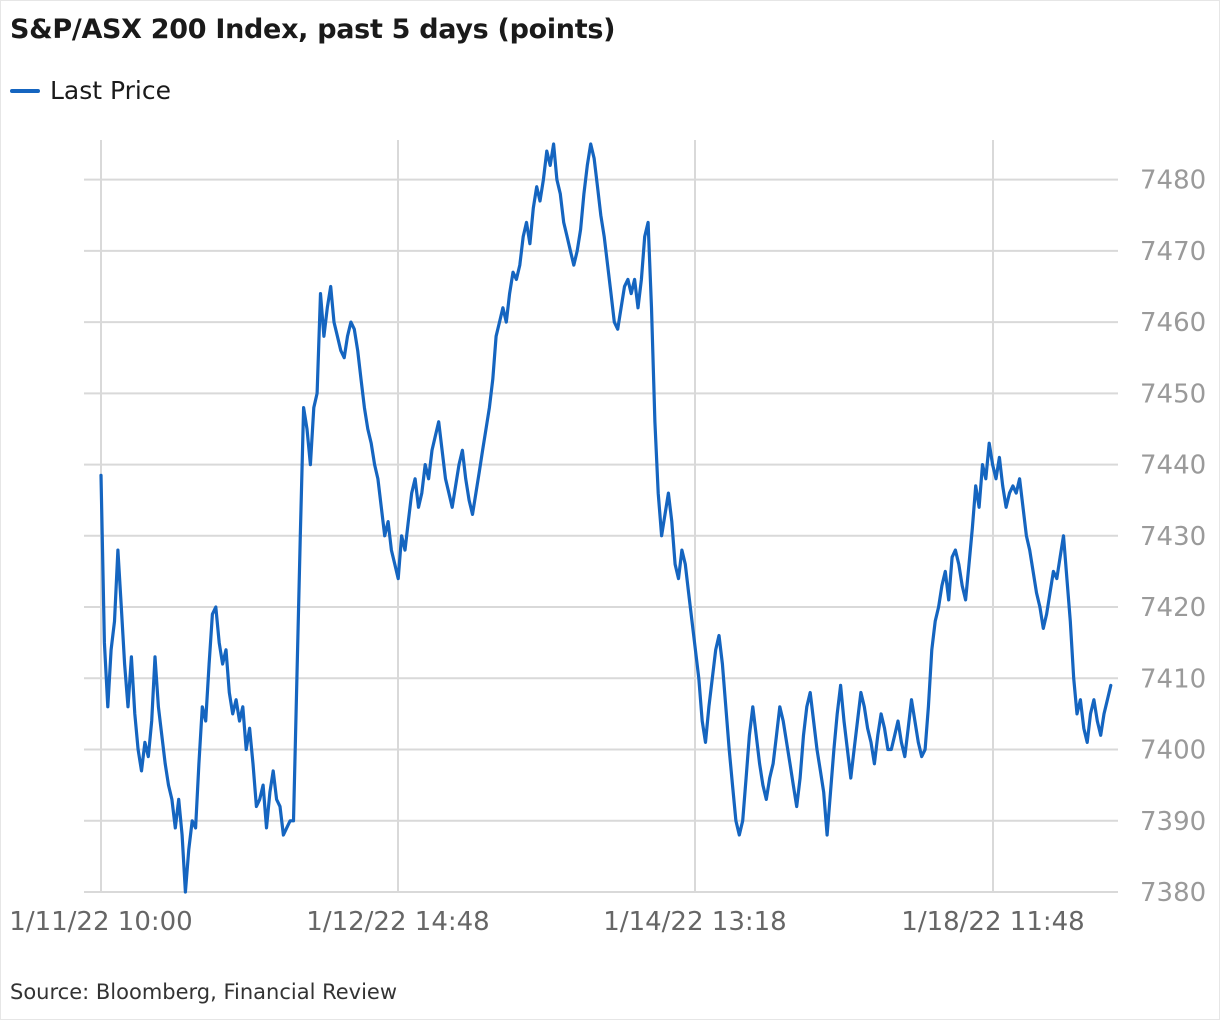 The width and height of the screenshot is (1220, 1020). Describe the element at coordinates (1173, 679) in the screenshot. I see `y-tick-label: 7410` at that location.